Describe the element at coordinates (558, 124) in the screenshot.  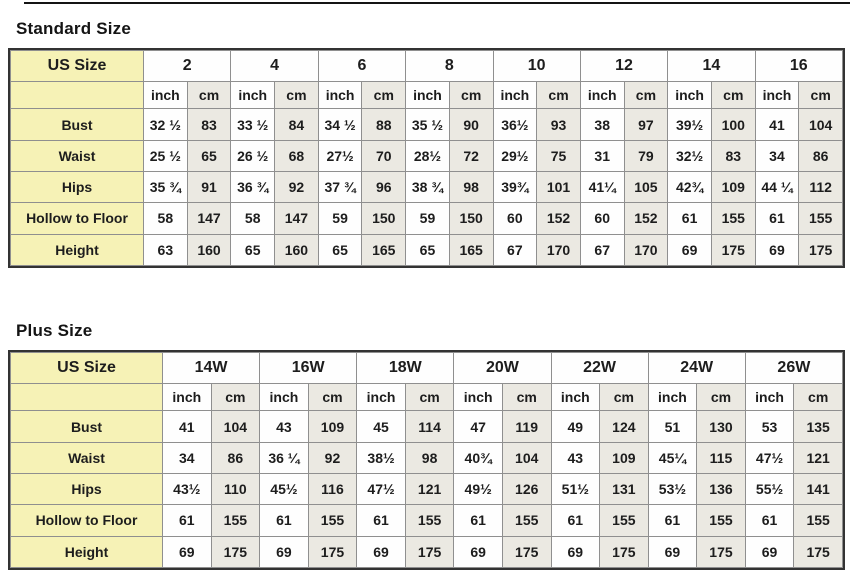
I see `cm-value-cell: 93` at that location.